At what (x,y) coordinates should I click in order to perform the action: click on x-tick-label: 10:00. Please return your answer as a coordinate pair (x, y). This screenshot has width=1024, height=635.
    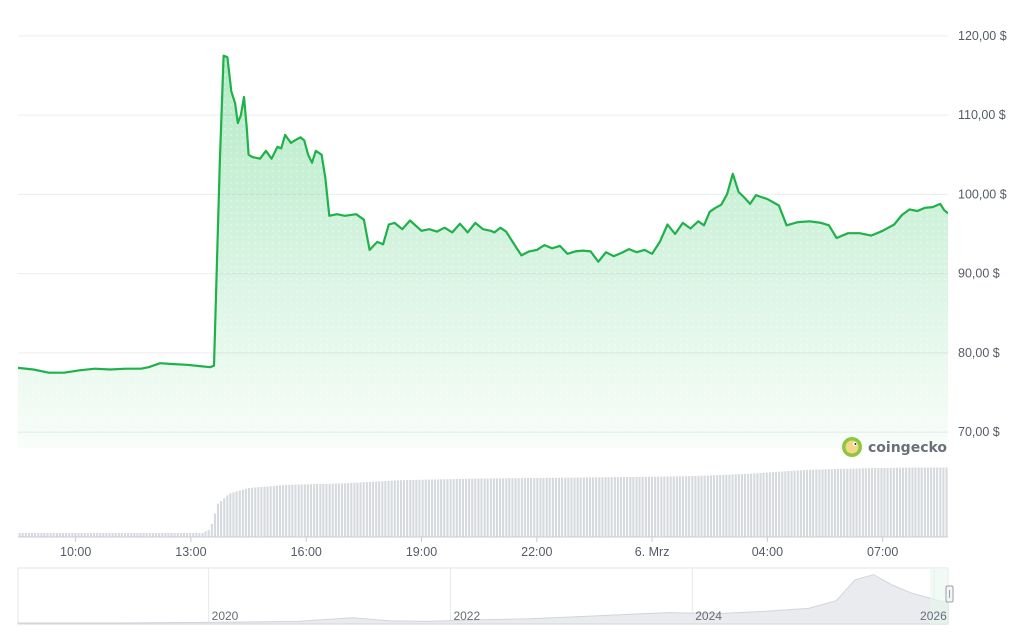
    Looking at the image, I should click on (75, 552).